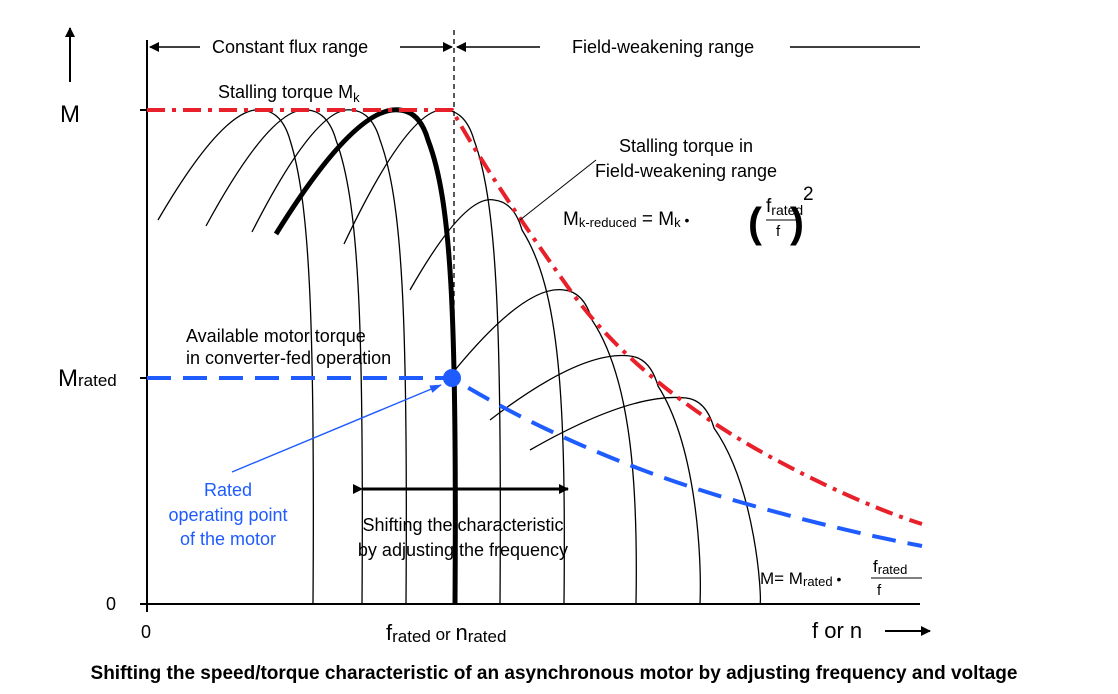 The height and width of the screenshot is (694, 1118). What do you see at coordinates (289, 93) in the screenshot?
I see `stalling-torque-label: Stalling torque Mk` at bounding box center [289, 93].